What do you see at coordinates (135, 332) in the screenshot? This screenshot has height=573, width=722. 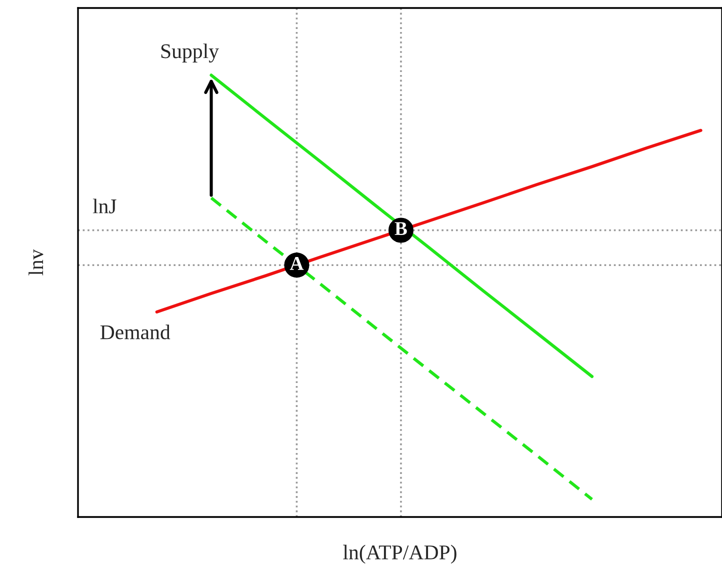 I see `series-label: Demand` at bounding box center [135, 332].